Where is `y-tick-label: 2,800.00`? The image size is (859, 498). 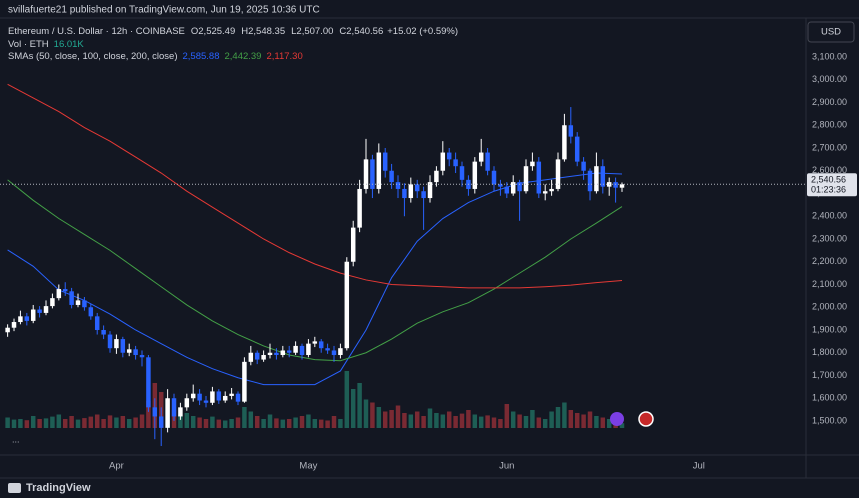 y-tick-label: 2,800.00 is located at coordinates (829, 125).